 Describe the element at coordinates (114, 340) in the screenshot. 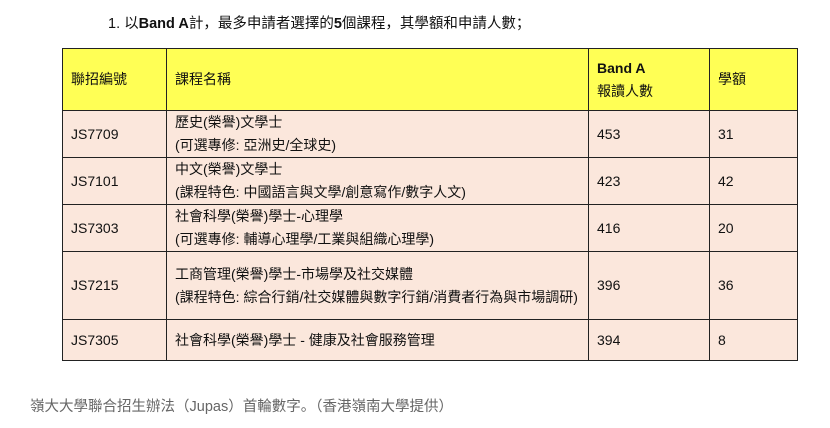

I see `course-code: JS7305` at that location.